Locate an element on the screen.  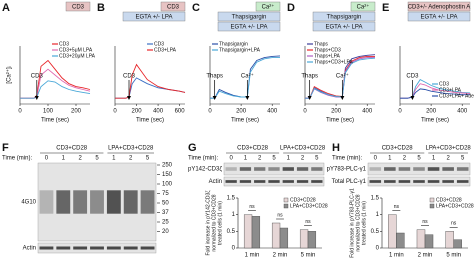
x-tick-label: 400 is located at coordinates (272, 112).